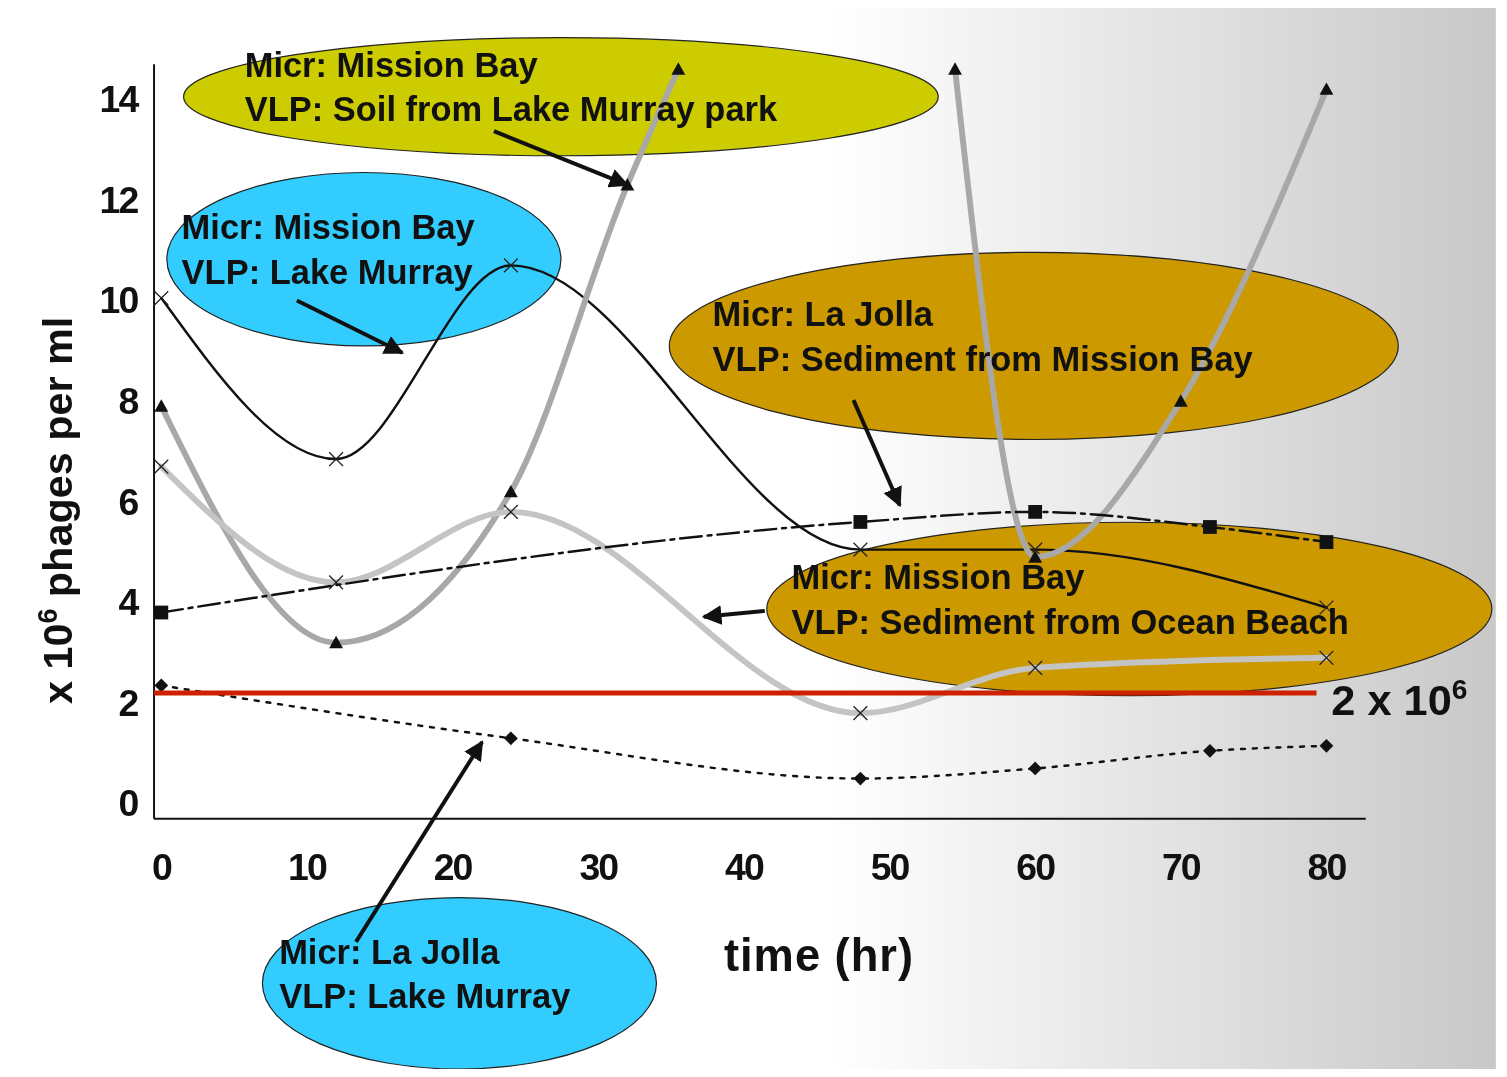 This screenshot has width=1507, height=1077. I want to click on x-tick-label: 50, so click(890, 866).